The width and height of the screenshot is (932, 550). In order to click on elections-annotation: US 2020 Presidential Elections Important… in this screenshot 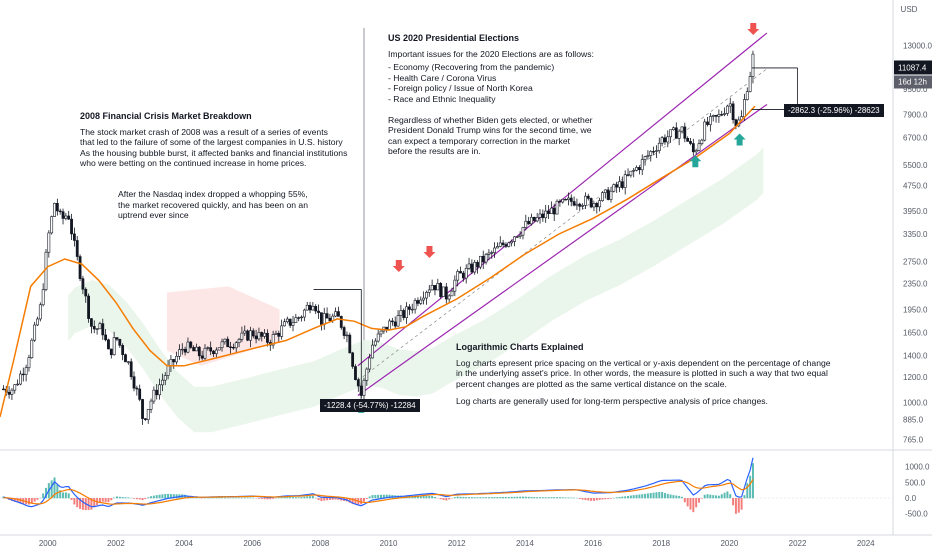, I will do `click(491, 98)`.